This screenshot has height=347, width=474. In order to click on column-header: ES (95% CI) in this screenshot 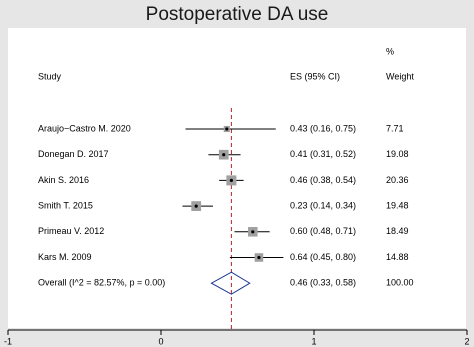, I will do `click(315, 76)`.